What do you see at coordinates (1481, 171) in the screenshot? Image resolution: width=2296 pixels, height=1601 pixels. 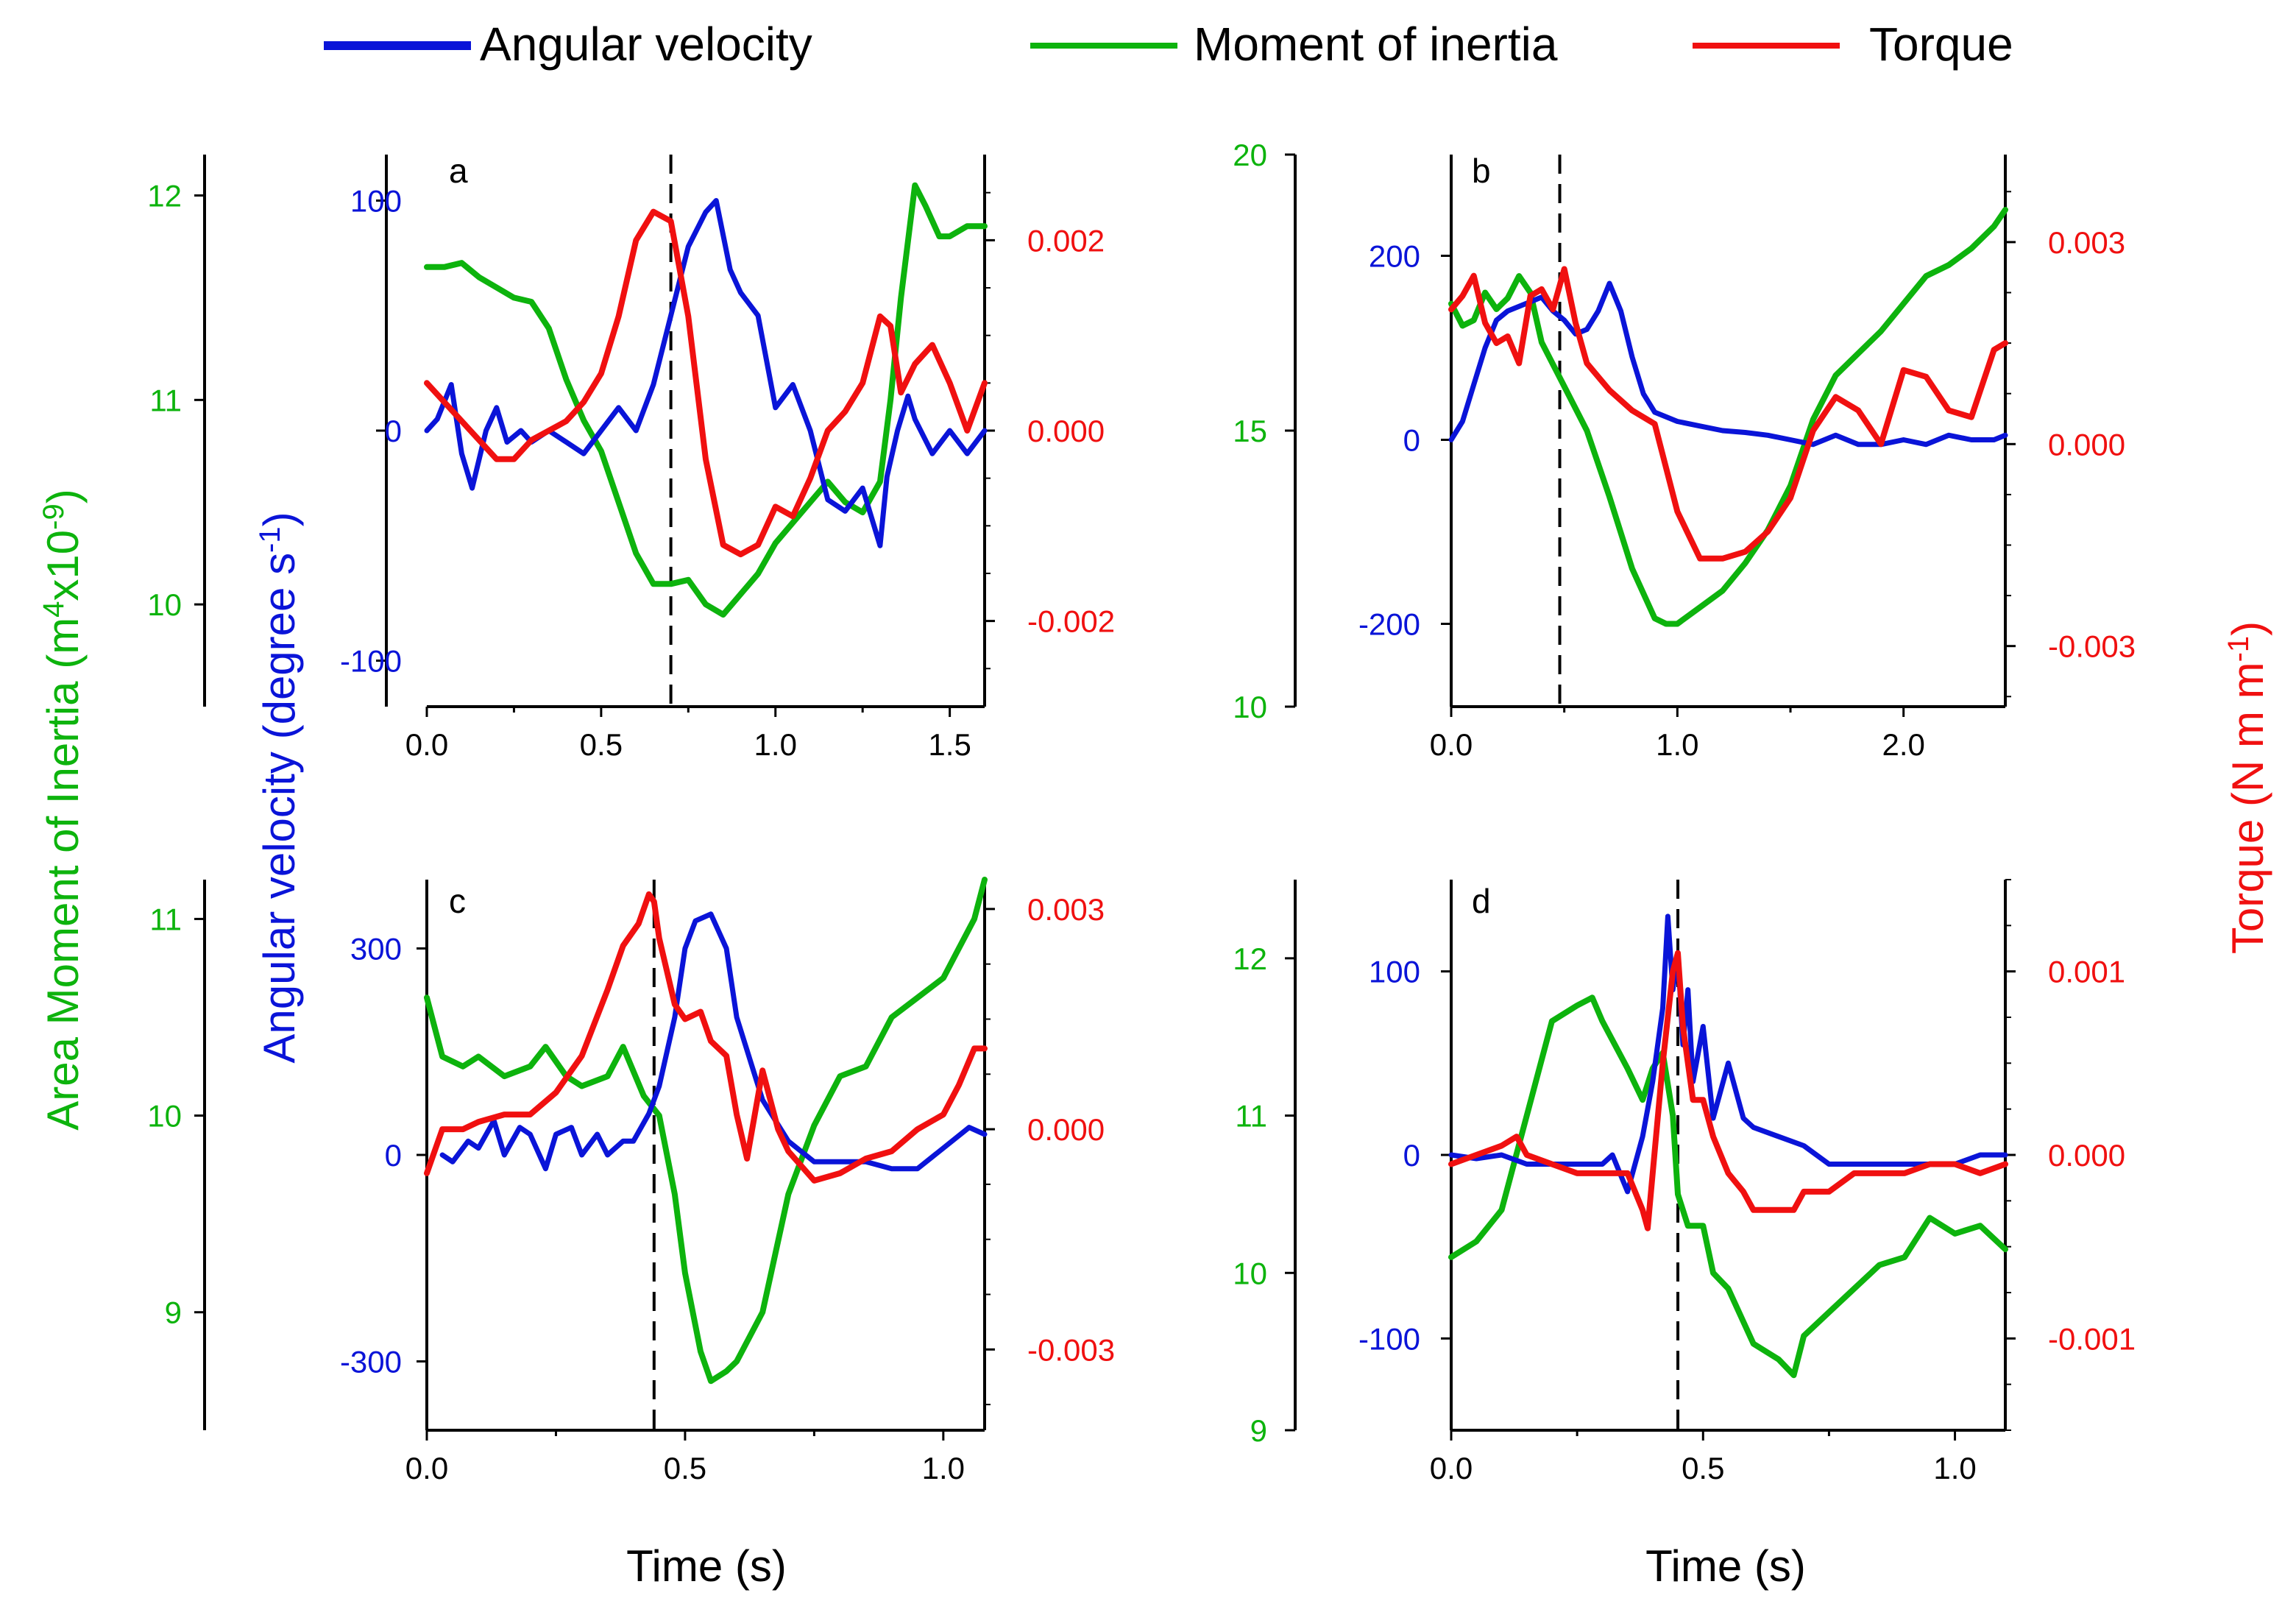 I see `panel-label: b` at bounding box center [1481, 171].